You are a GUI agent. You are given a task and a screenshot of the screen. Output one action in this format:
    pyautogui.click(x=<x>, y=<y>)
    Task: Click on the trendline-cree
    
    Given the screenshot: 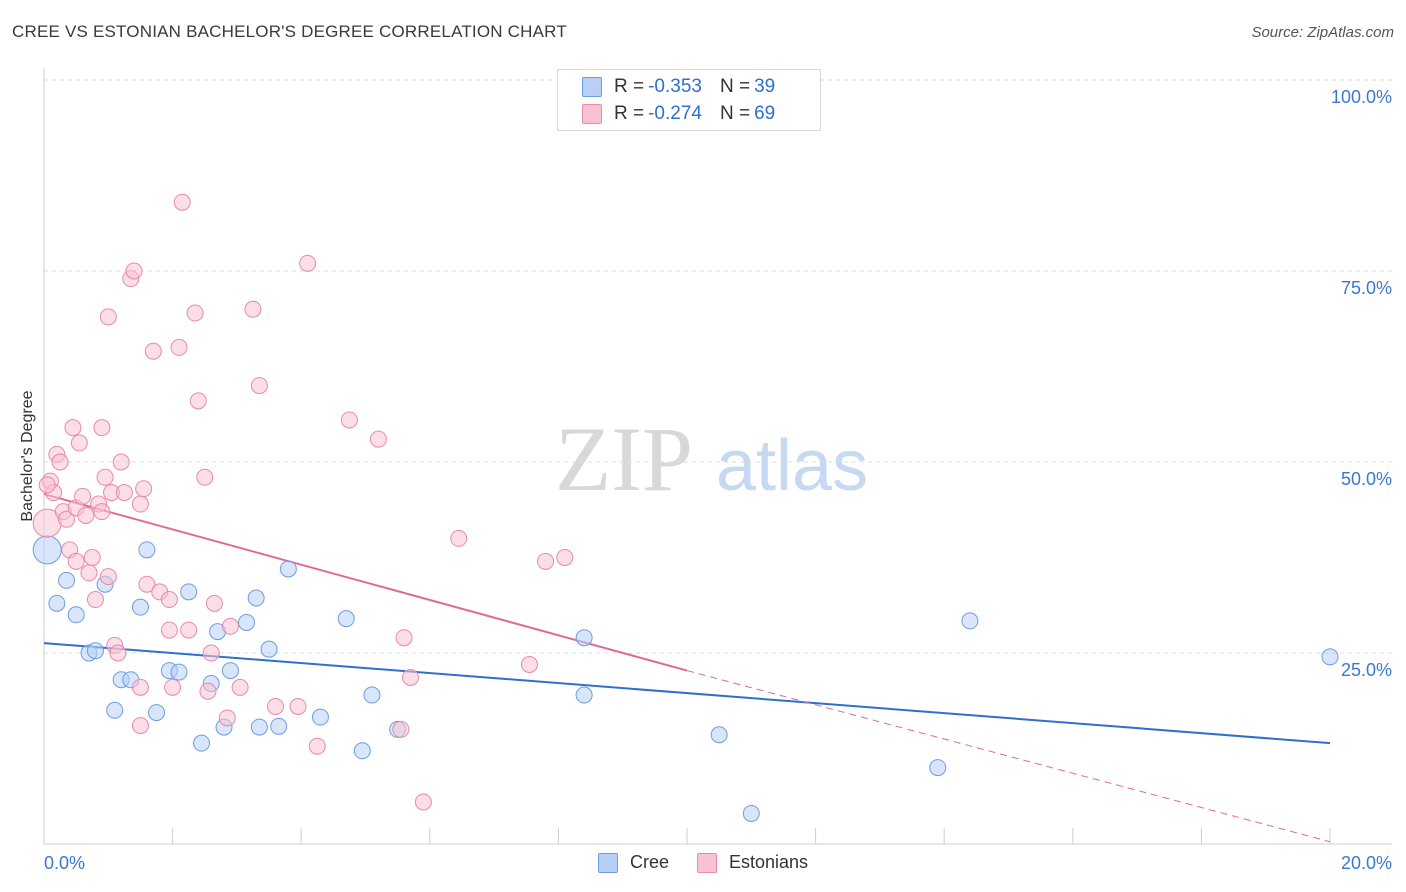 What is the action you would take?
    pyautogui.click(x=687, y=693)
    